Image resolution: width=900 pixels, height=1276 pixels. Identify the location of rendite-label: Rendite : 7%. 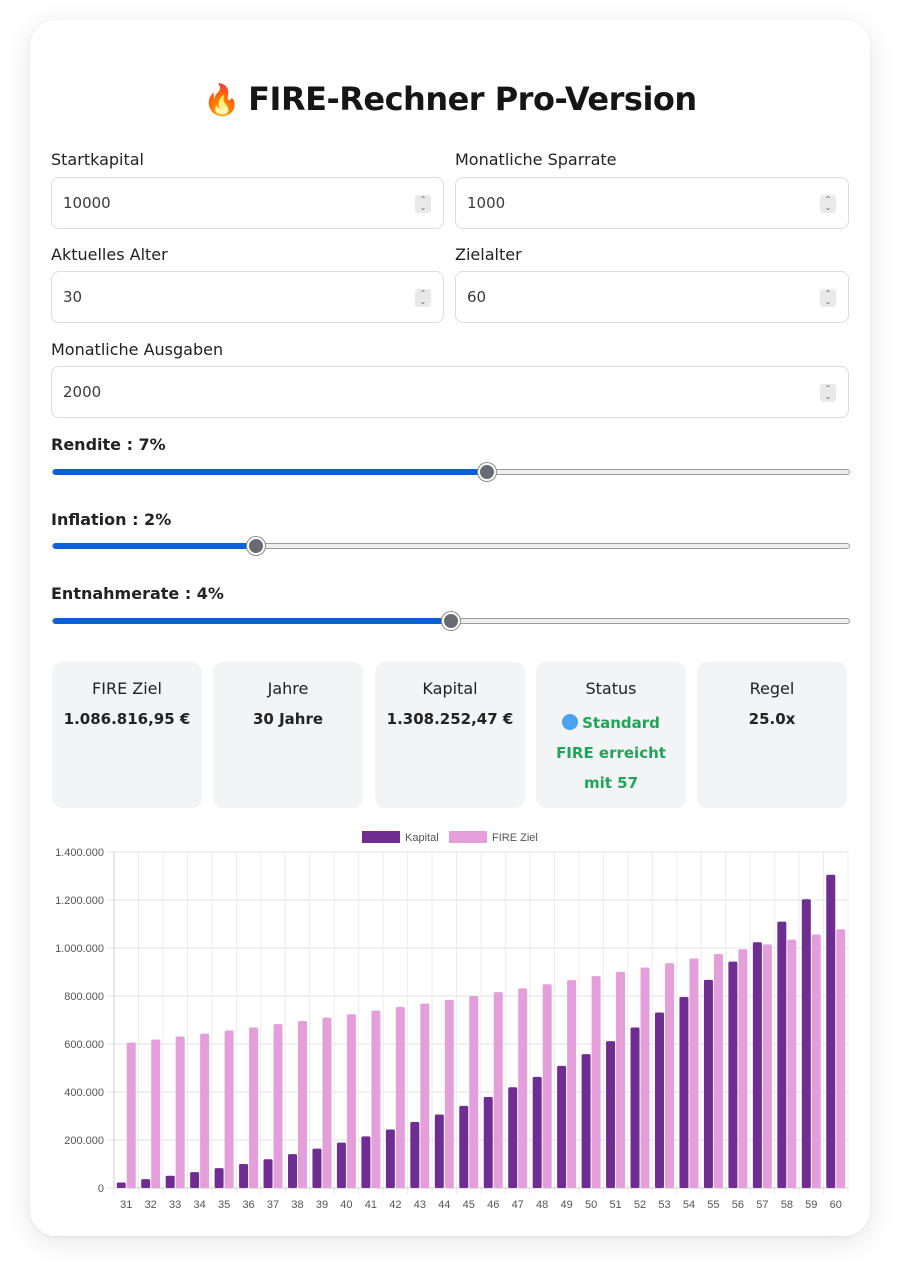
(108, 444).